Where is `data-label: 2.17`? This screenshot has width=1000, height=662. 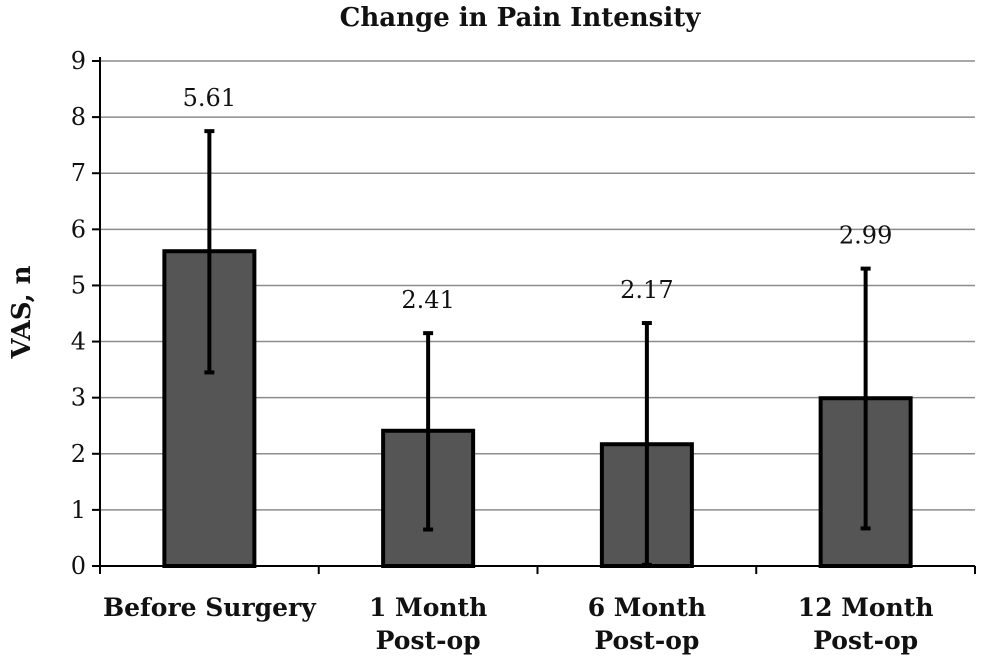 data-label: 2.17 is located at coordinates (646, 290).